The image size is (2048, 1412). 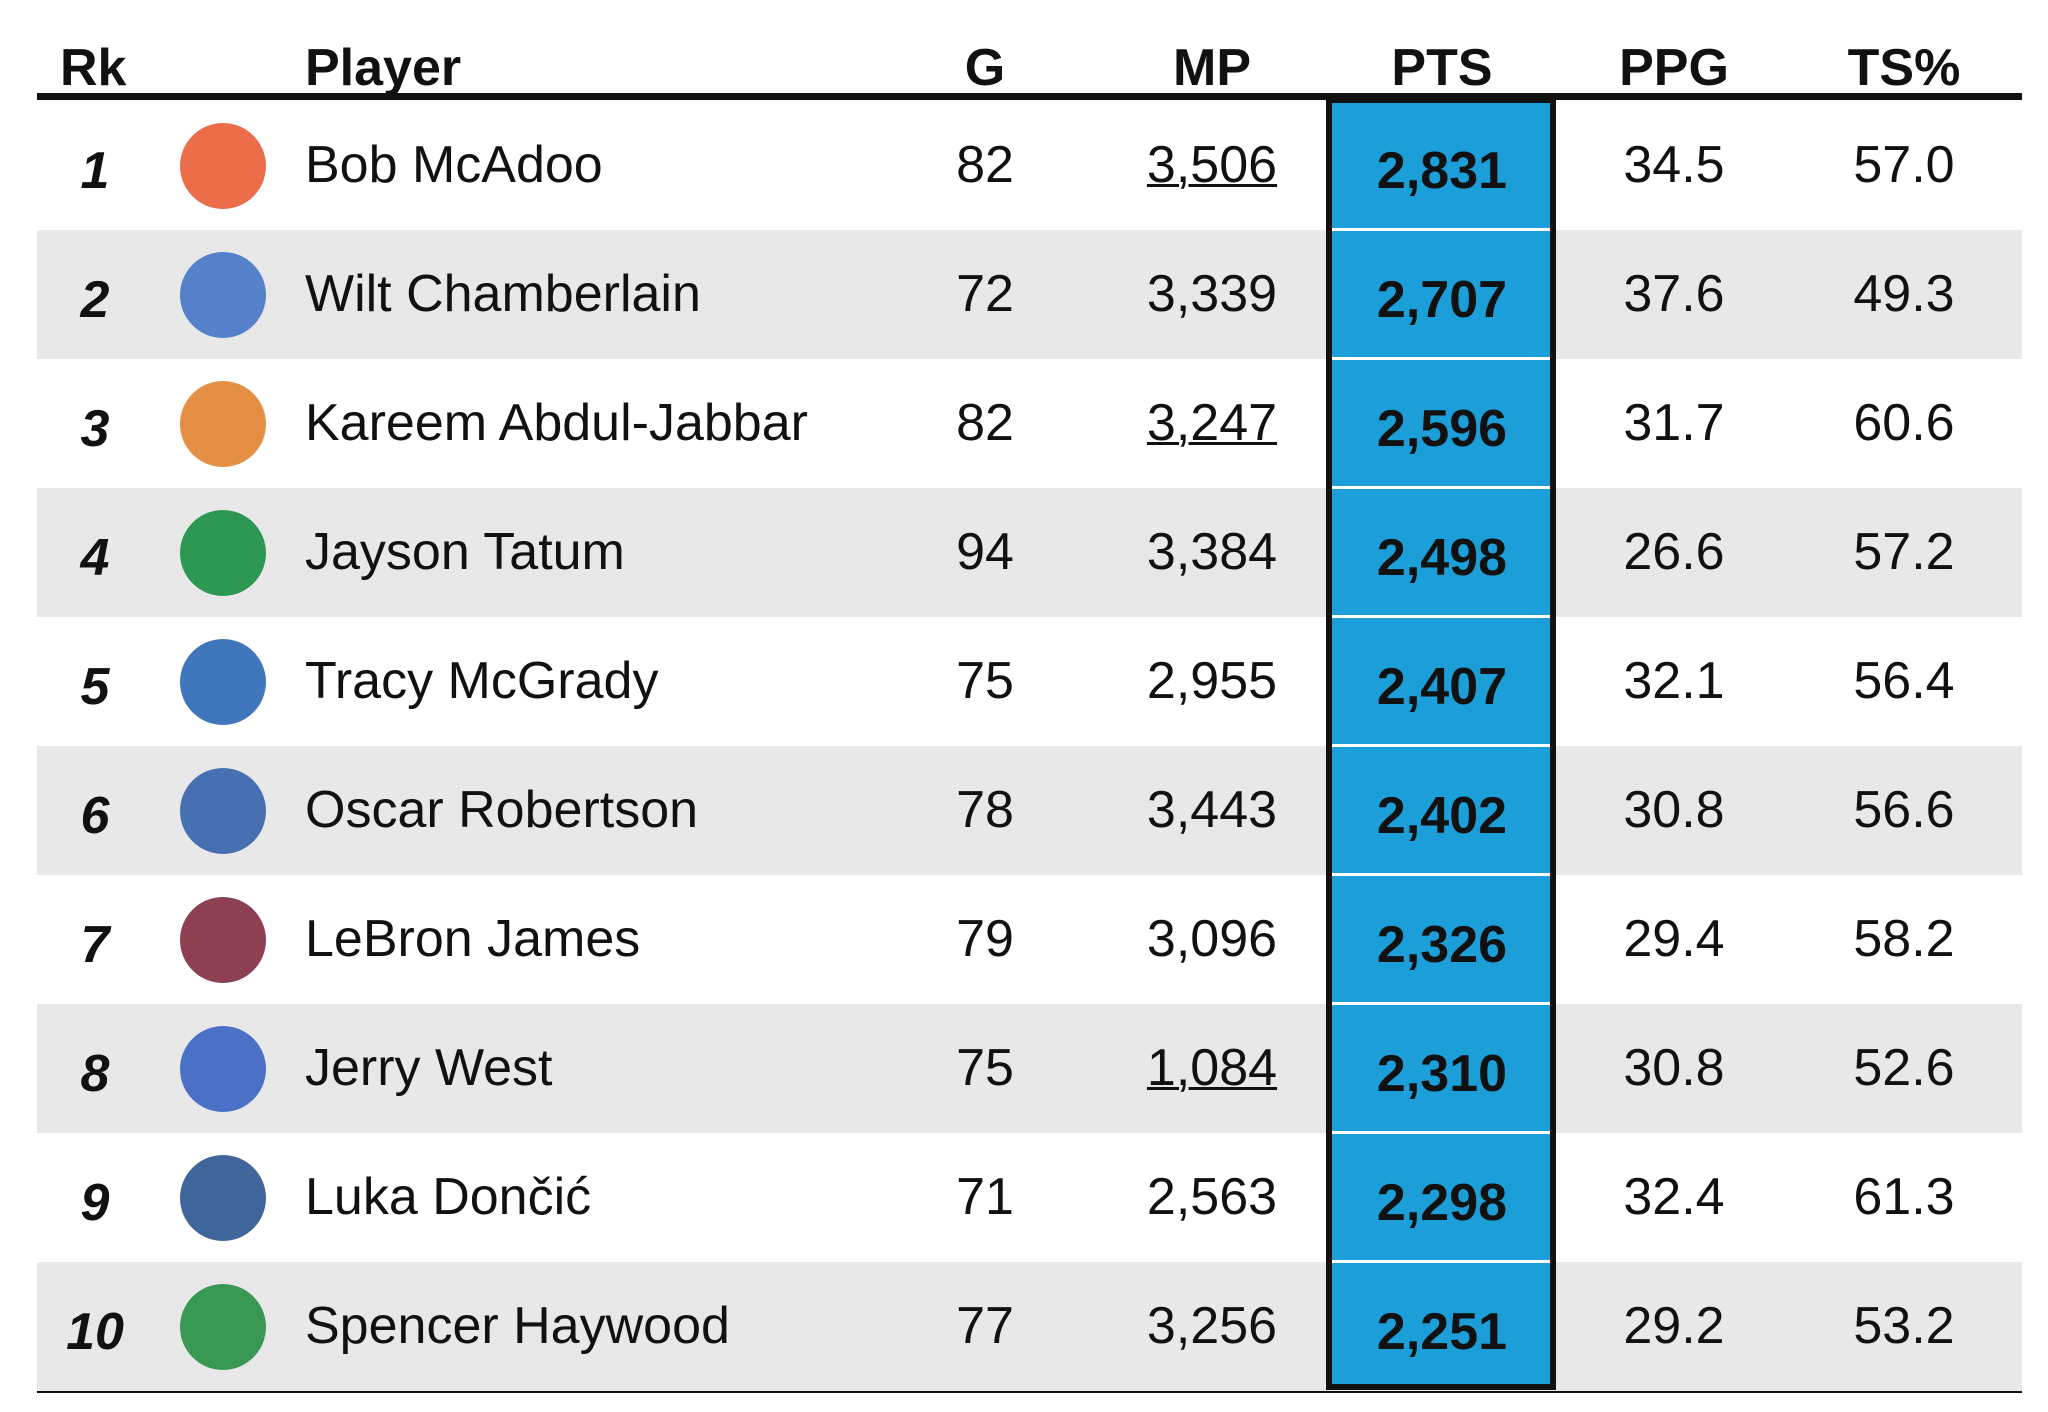 I want to click on ppg-cell: 32.1, so click(x=1674, y=681).